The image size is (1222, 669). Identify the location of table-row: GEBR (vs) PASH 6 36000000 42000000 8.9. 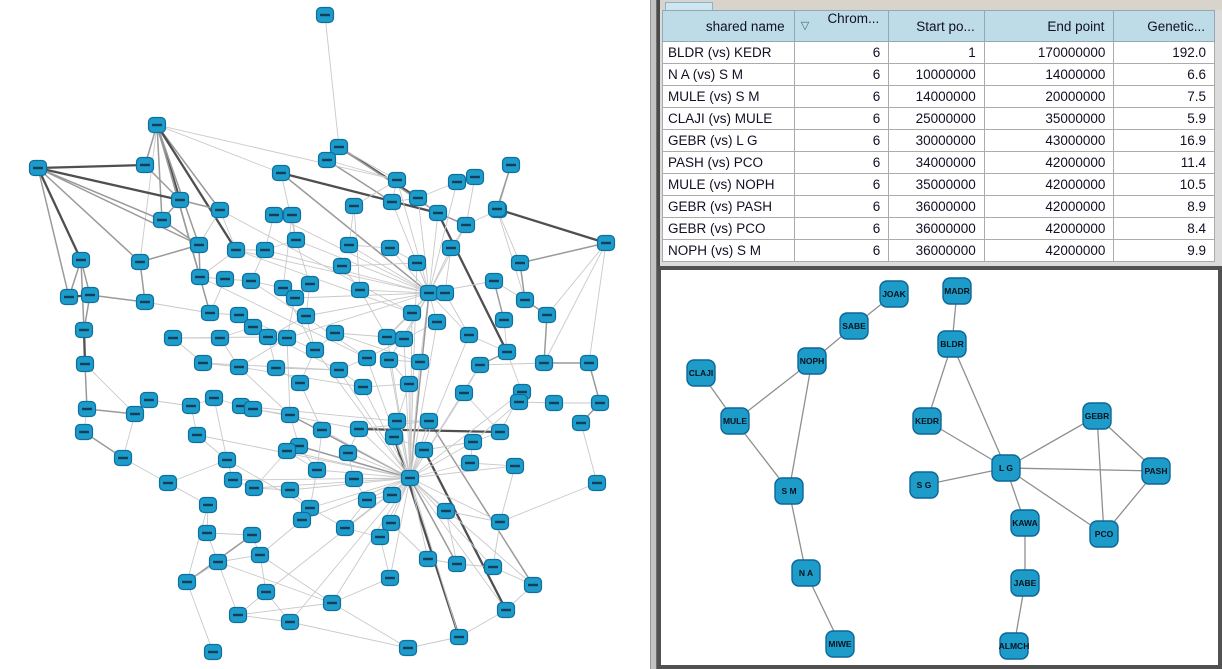
(938, 206).